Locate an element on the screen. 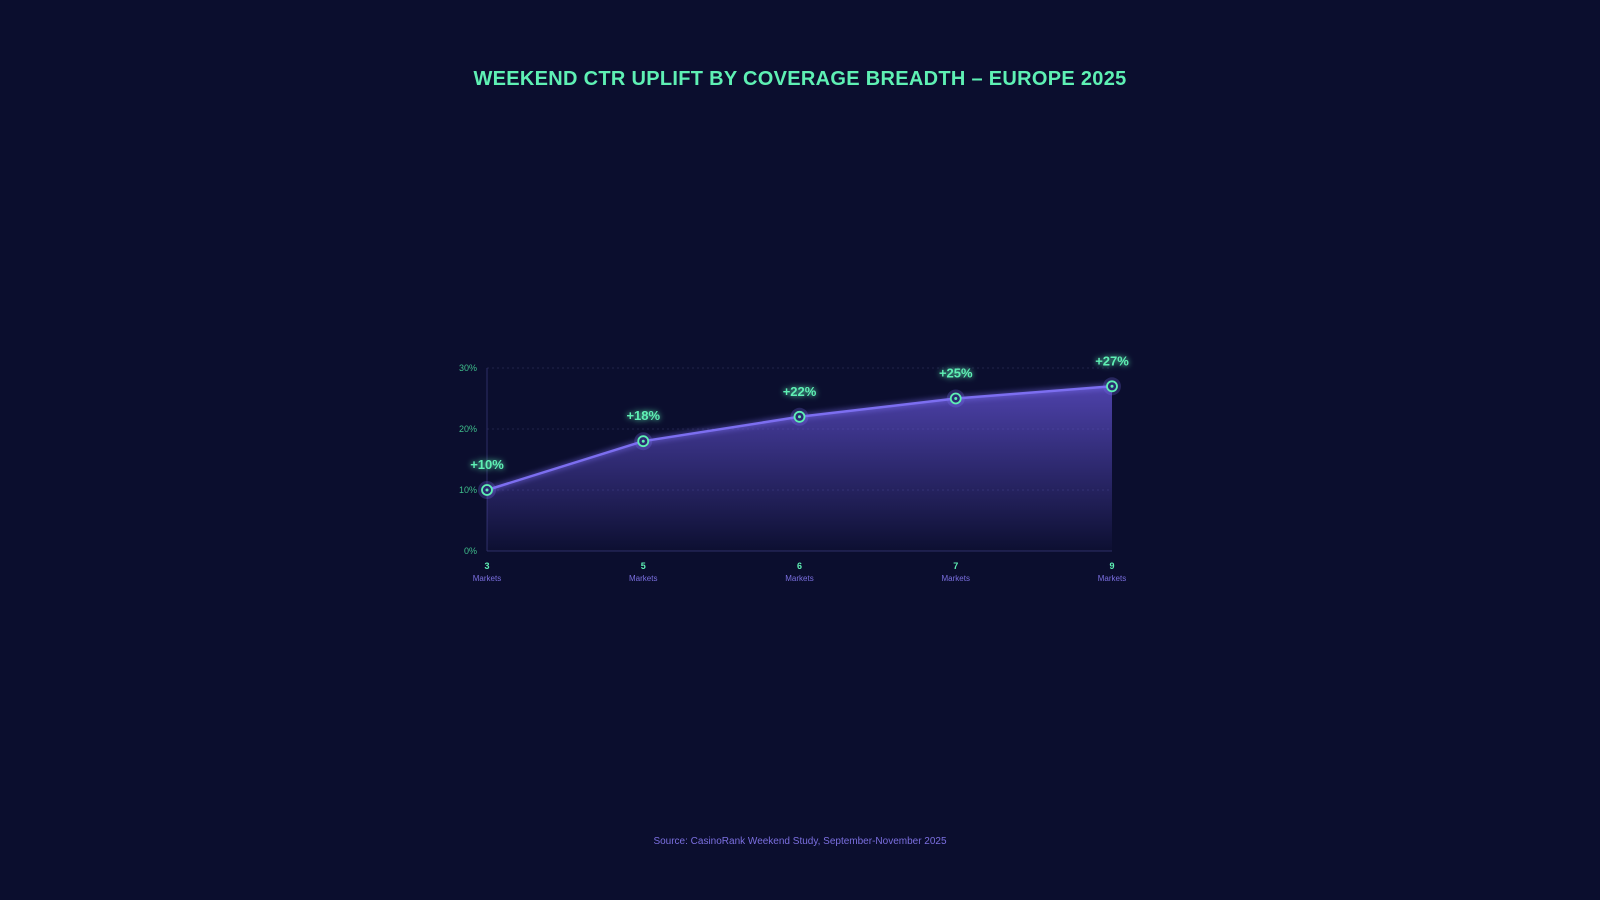 The width and height of the screenshot is (1600, 900). y-tick-label: 10% is located at coordinates (468, 490).